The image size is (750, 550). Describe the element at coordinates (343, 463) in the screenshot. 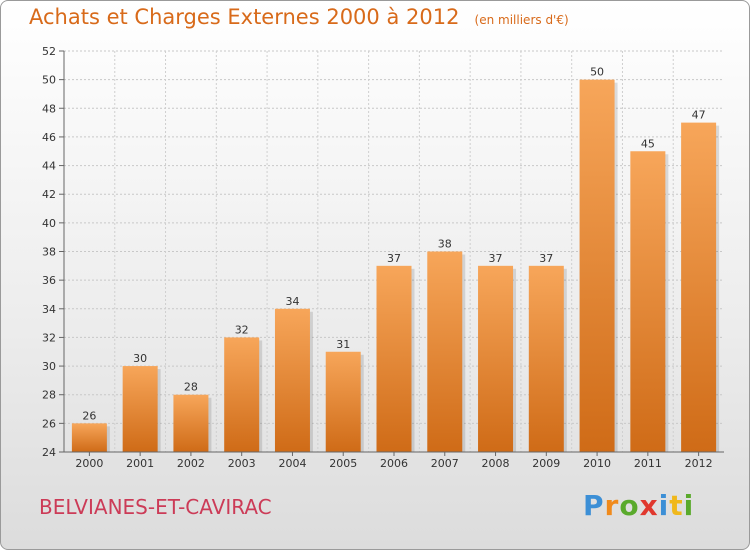

I see `x-tick-label: 2005` at that location.